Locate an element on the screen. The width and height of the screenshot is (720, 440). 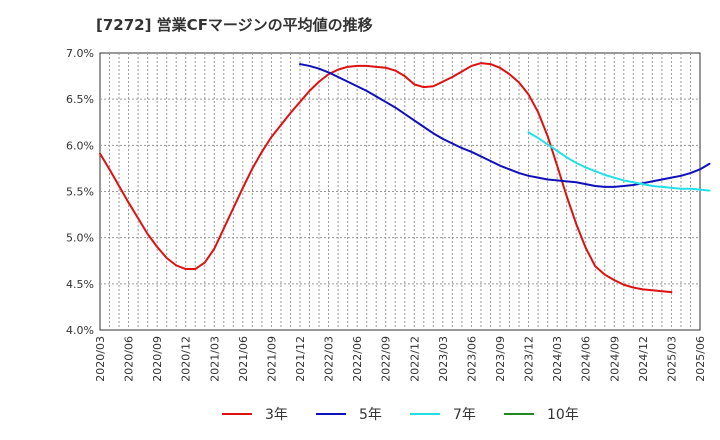
x-tick-label: 2020/06 is located at coordinates (129, 359).